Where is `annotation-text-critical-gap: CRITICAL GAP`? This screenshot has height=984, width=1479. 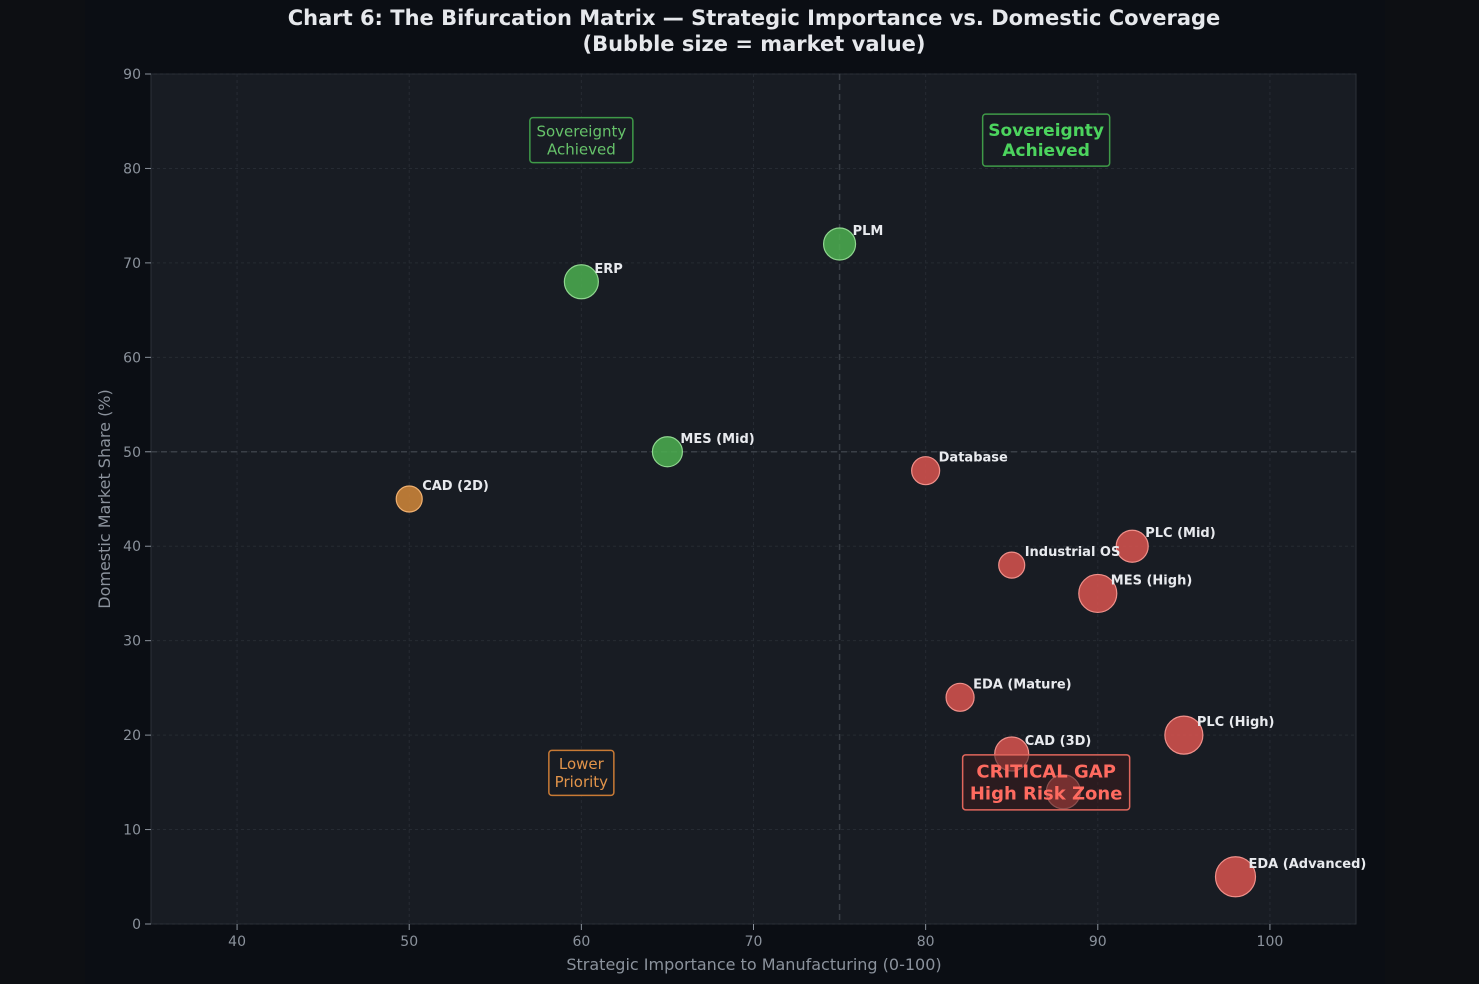 annotation-text-critical-gap: CRITICAL GAP is located at coordinates (1046, 772).